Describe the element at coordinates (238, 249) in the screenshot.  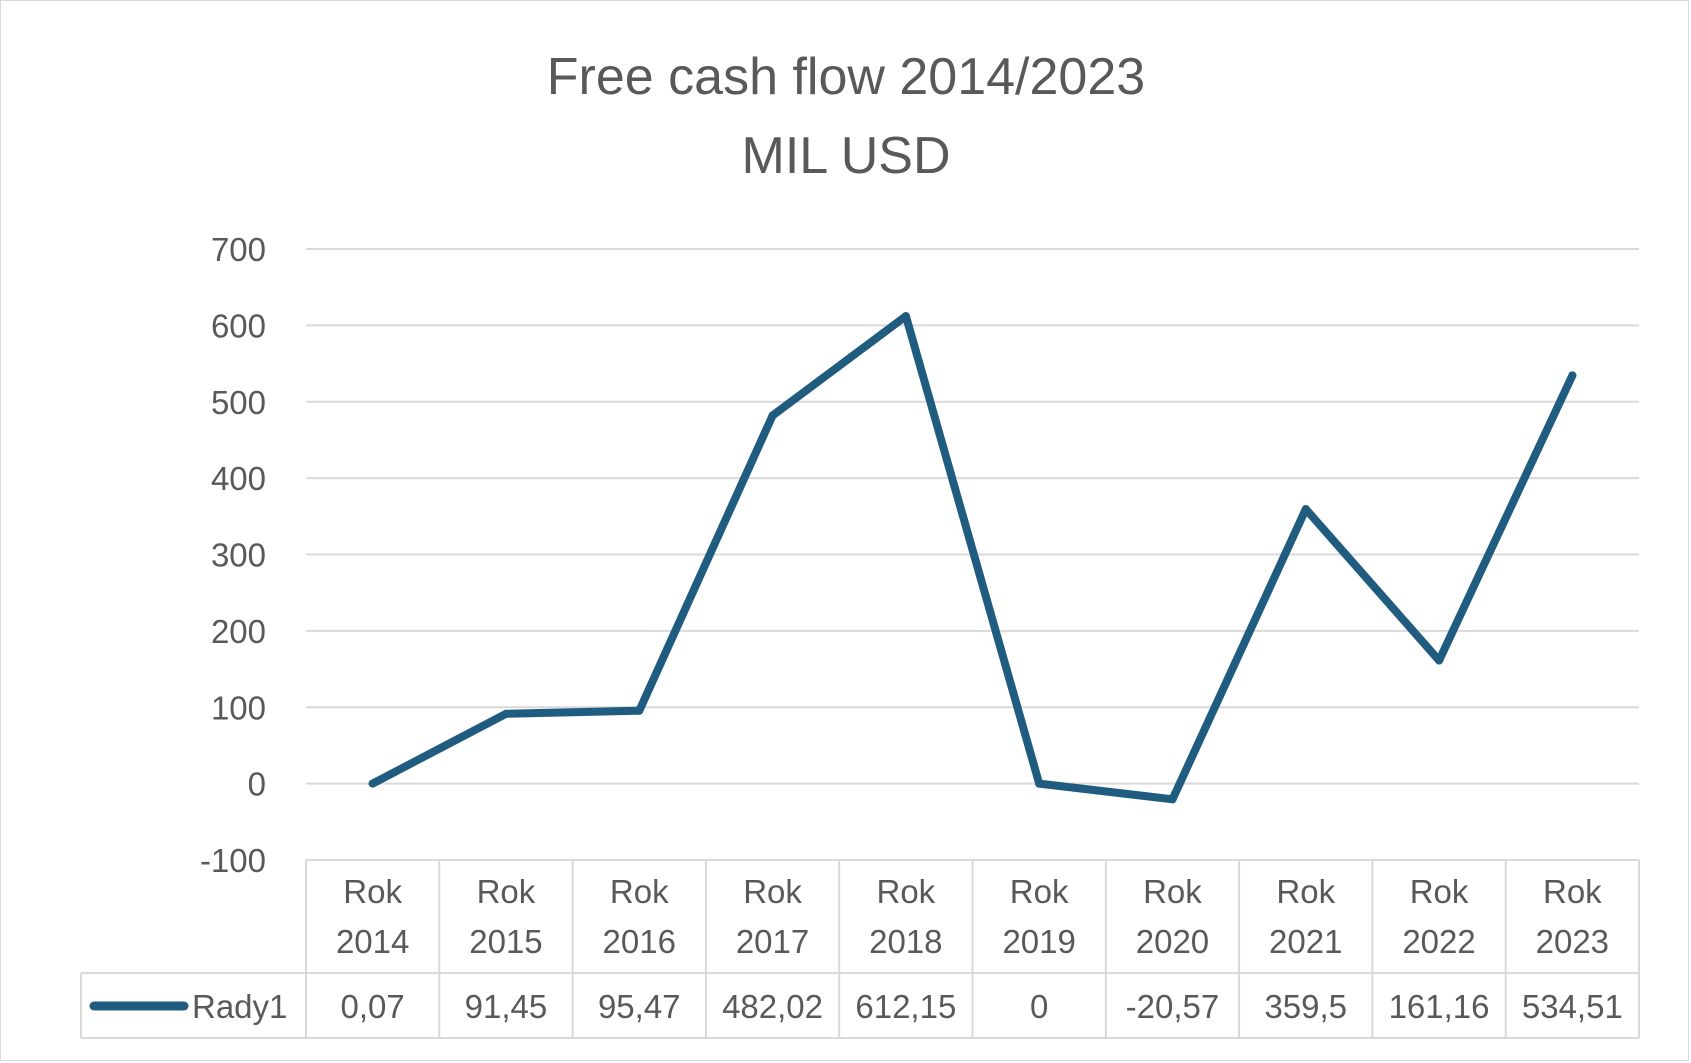
I see `y-tick-label: 700` at that location.